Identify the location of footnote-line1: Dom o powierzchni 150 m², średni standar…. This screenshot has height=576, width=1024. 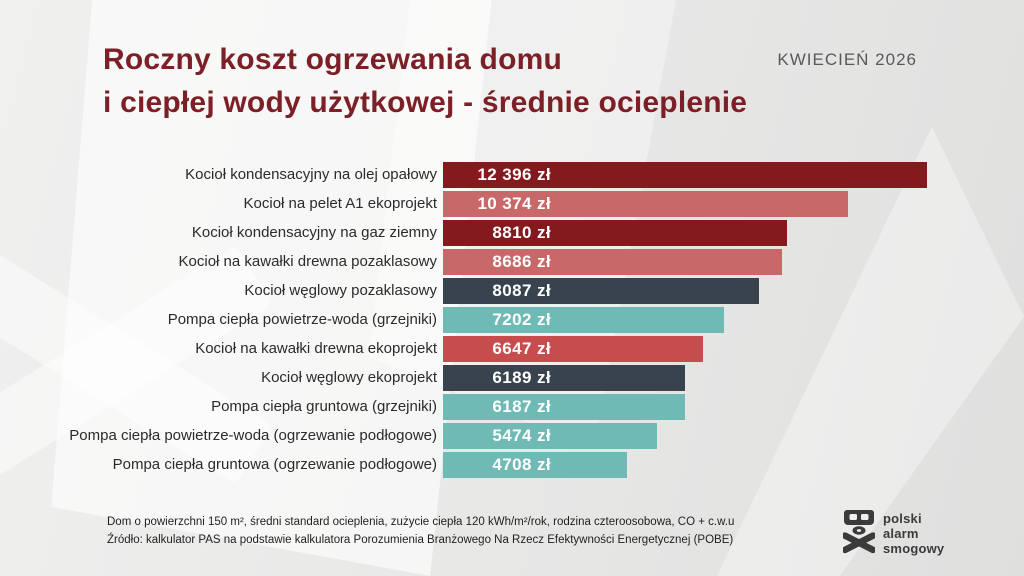
(421, 522).